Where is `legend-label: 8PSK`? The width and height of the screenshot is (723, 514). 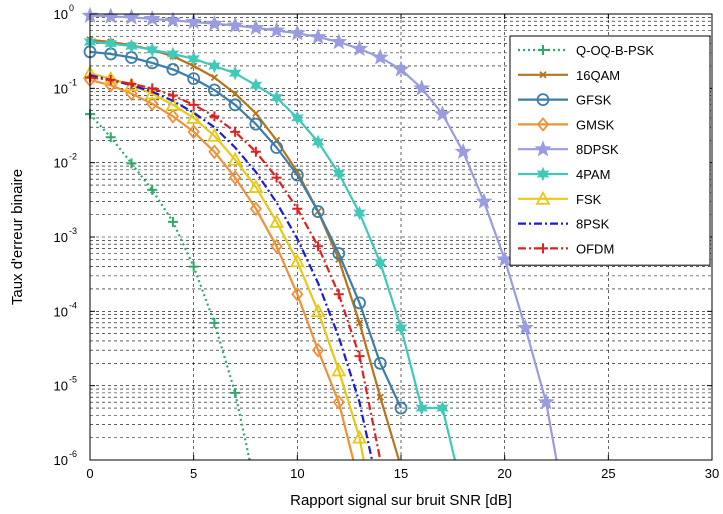
legend-label: 8PSK is located at coordinates (593, 224).